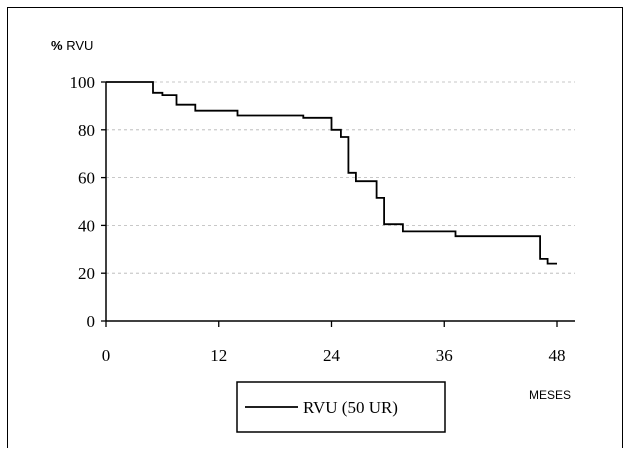 Image resolution: width=632 pixels, height=450 pixels. I want to click on x-tick-label-48: 48, so click(557, 355).